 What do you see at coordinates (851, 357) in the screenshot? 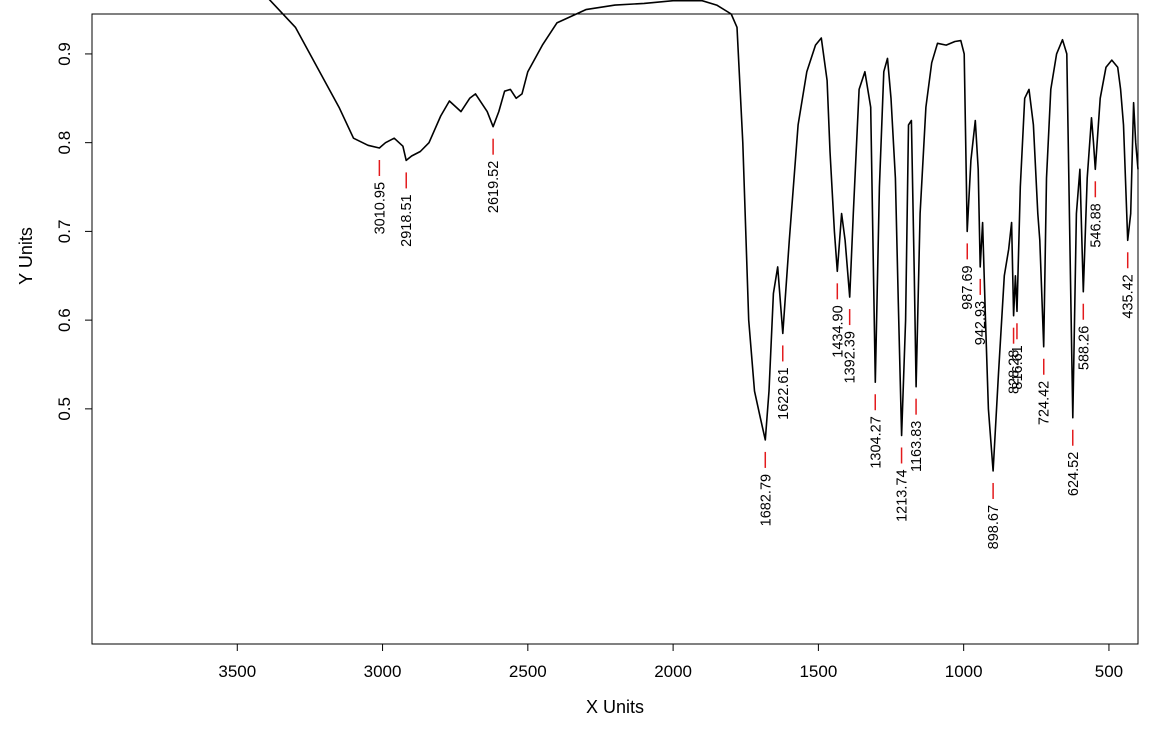
I see `peak-label: 1392.39` at bounding box center [851, 357].